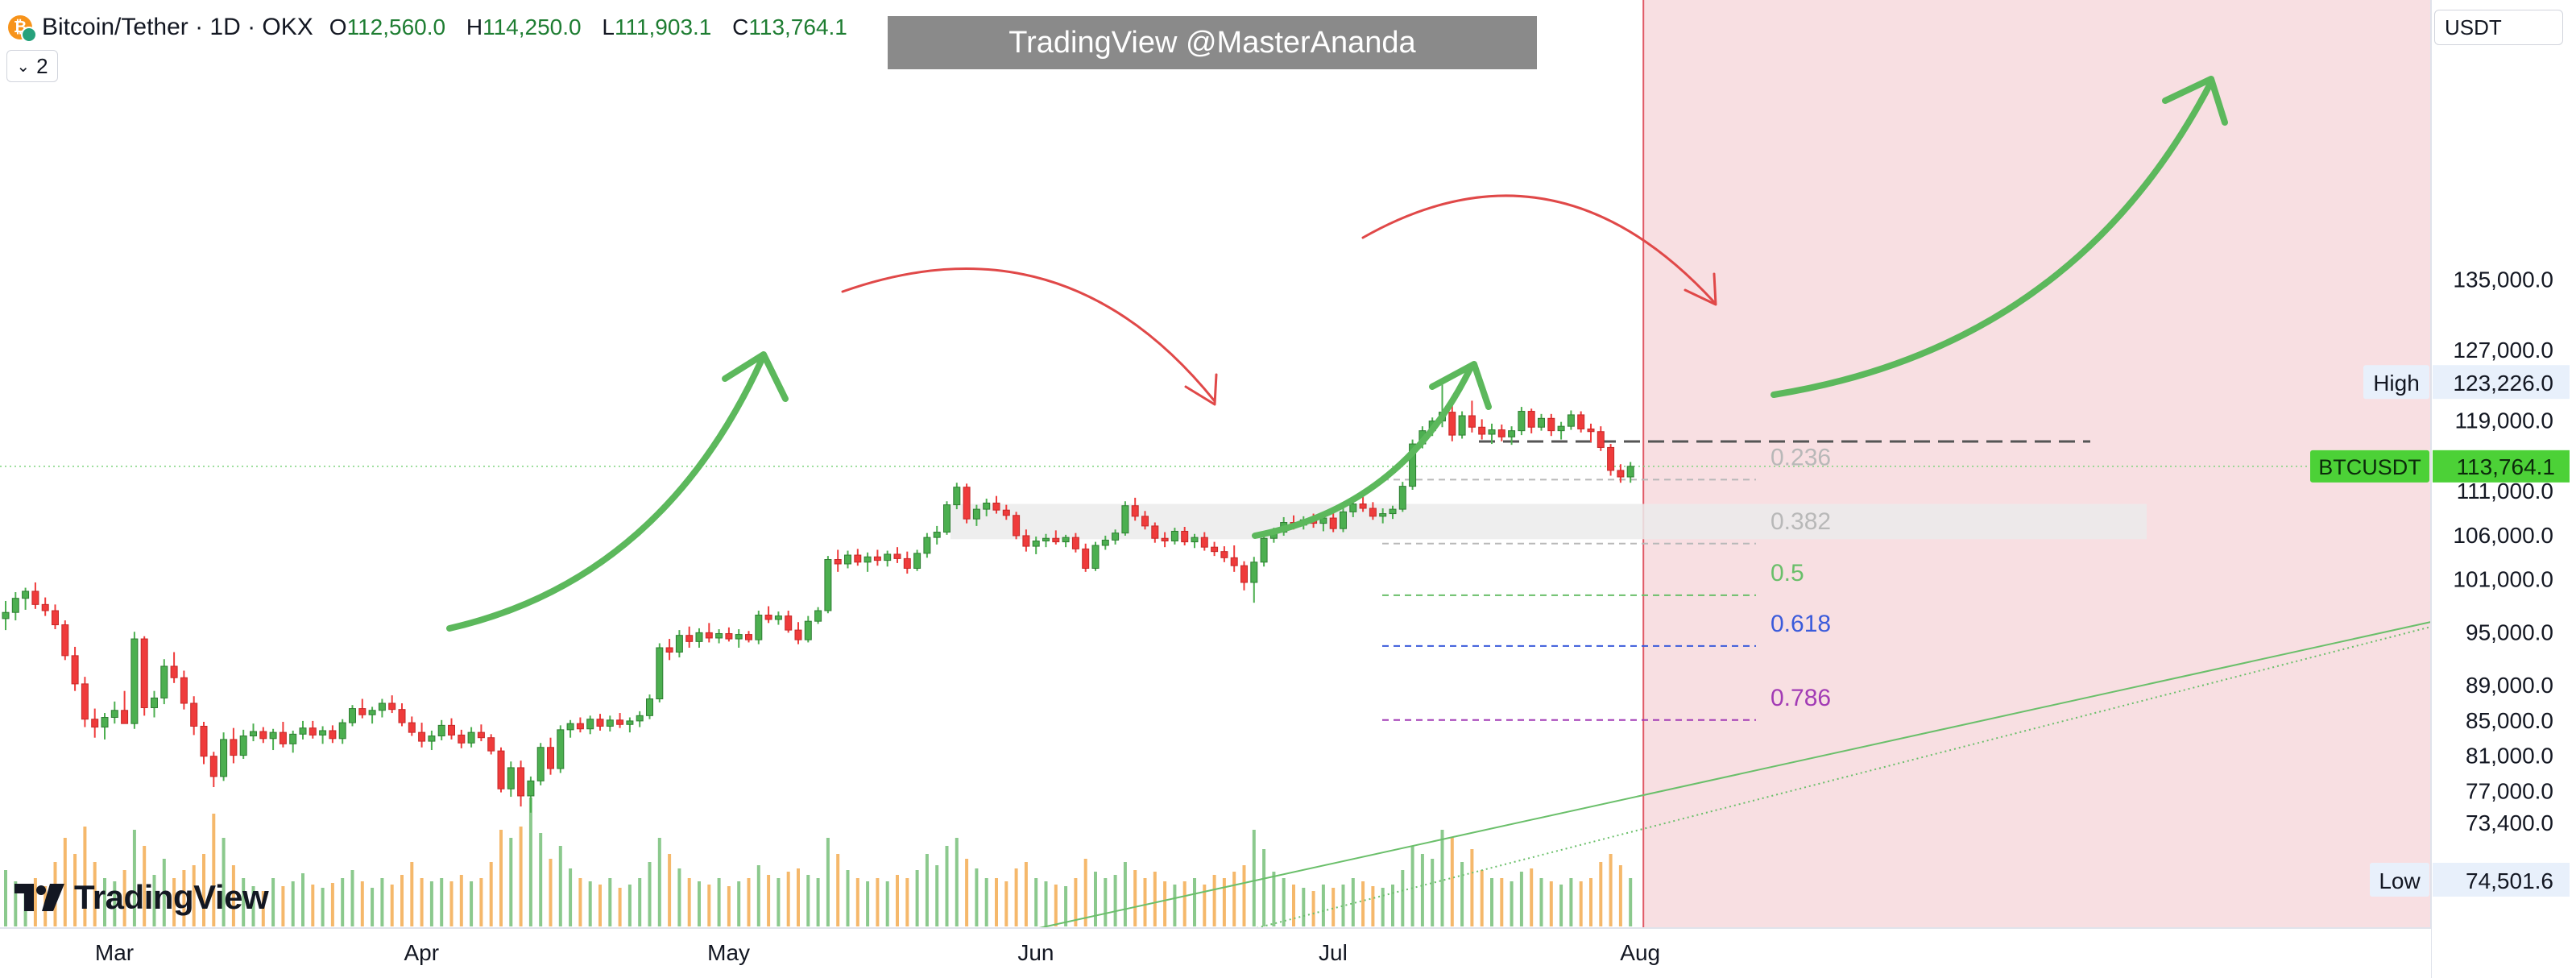  I want to click on currency-selector: USDT, so click(2498, 27).